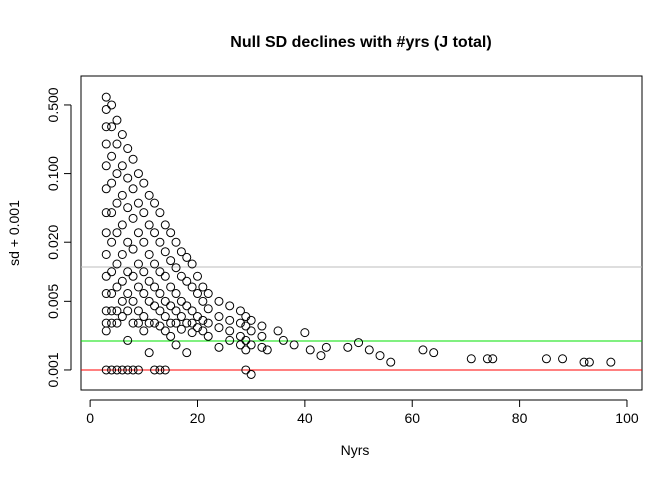 The height and width of the screenshot is (480, 672). What do you see at coordinates (53, 173) in the screenshot?
I see `y-tick-label: 0.100` at bounding box center [53, 173].